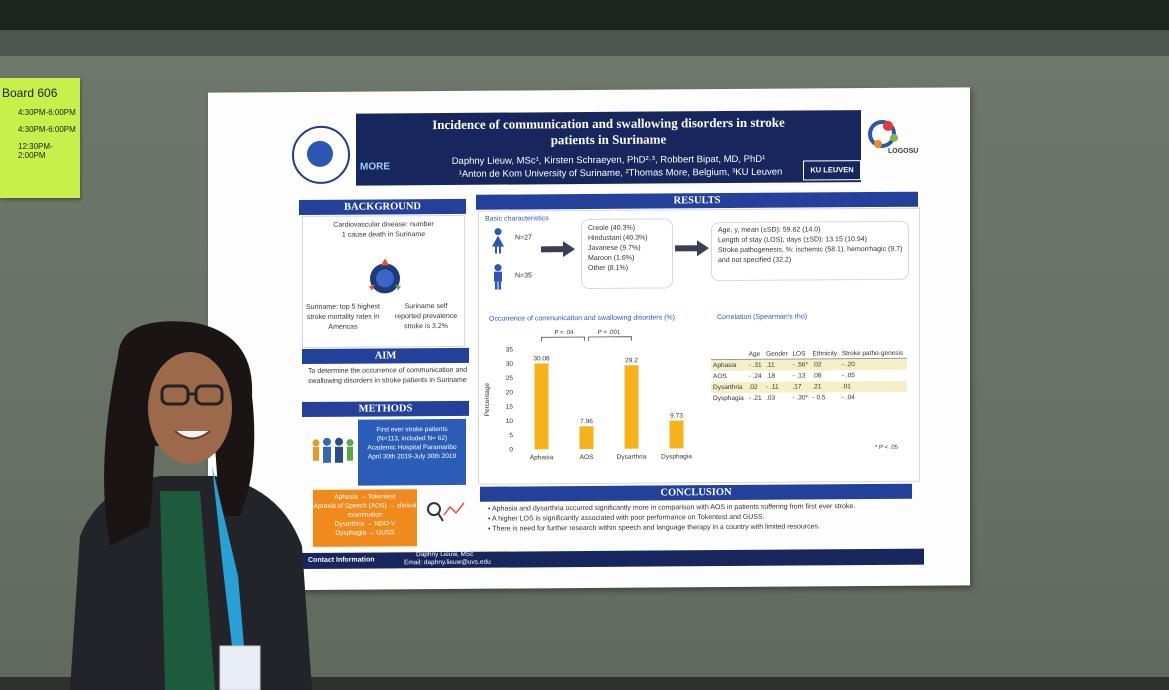  What do you see at coordinates (676, 416) in the screenshot?
I see `bar-value-label: 9.73` at bounding box center [676, 416].